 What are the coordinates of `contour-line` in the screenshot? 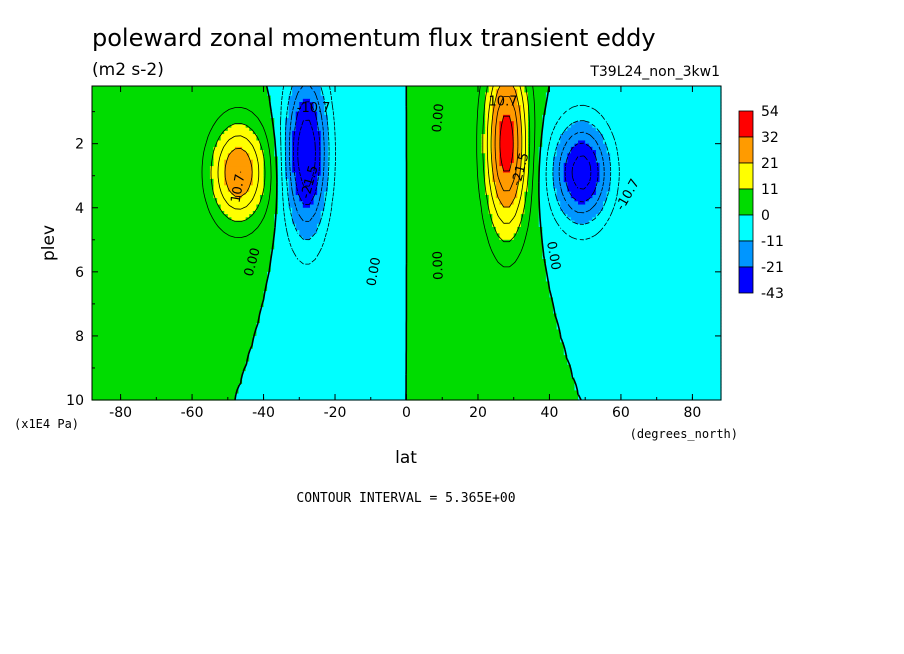 It's located at (379, 144).